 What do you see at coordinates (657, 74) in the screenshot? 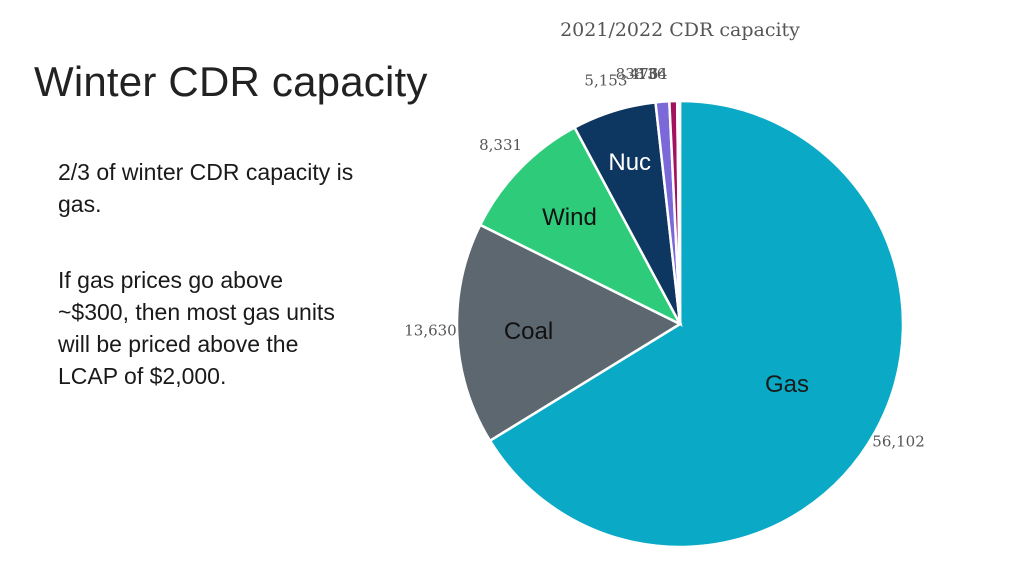
I see `slice-value-other-7: 34` at bounding box center [657, 74].